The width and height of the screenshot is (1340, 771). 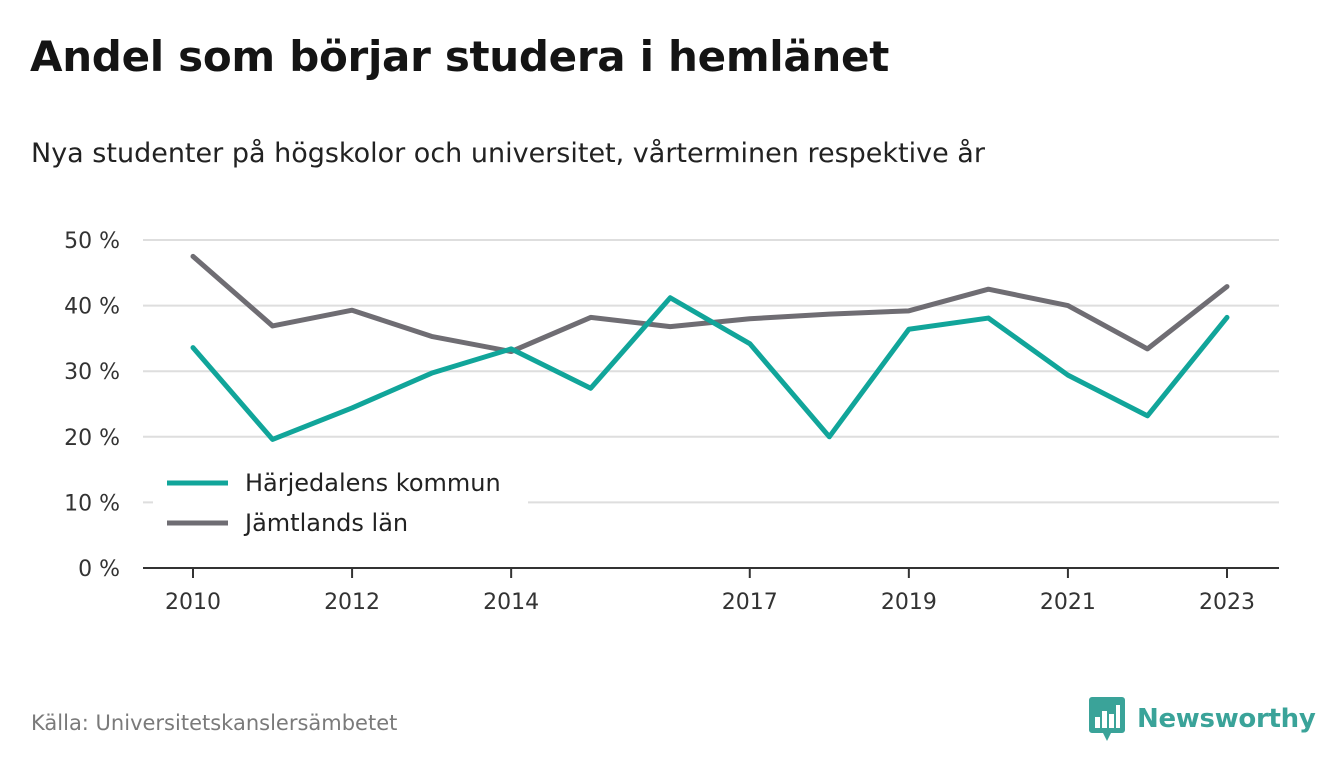 What do you see at coordinates (1068, 602) in the screenshot?
I see `x-tick-label: 2021` at bounding box center [1068, 602].